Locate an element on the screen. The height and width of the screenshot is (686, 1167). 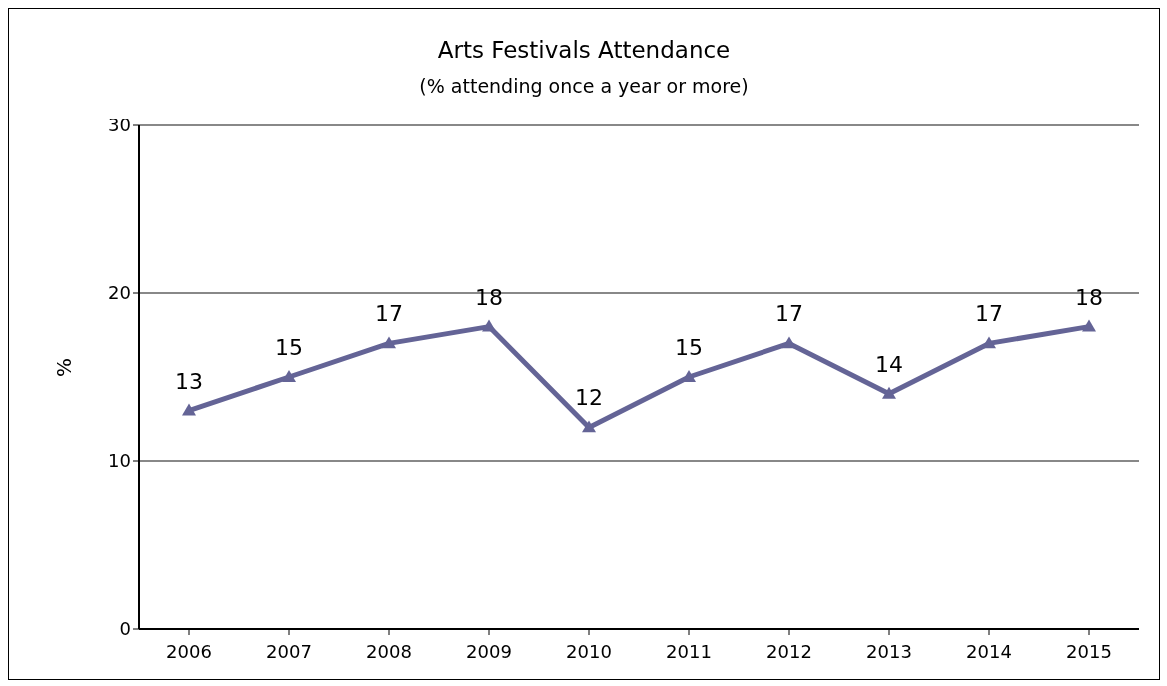
x-tick-label: 2007 is located at coordinates (289, 651).